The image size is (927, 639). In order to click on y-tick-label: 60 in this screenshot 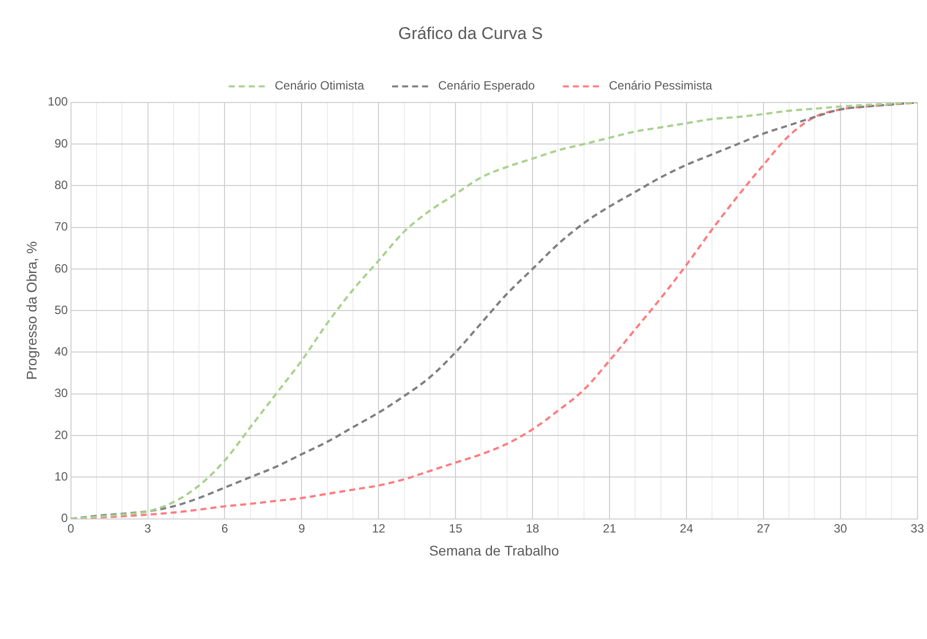, I will do `click(61, 268)`.